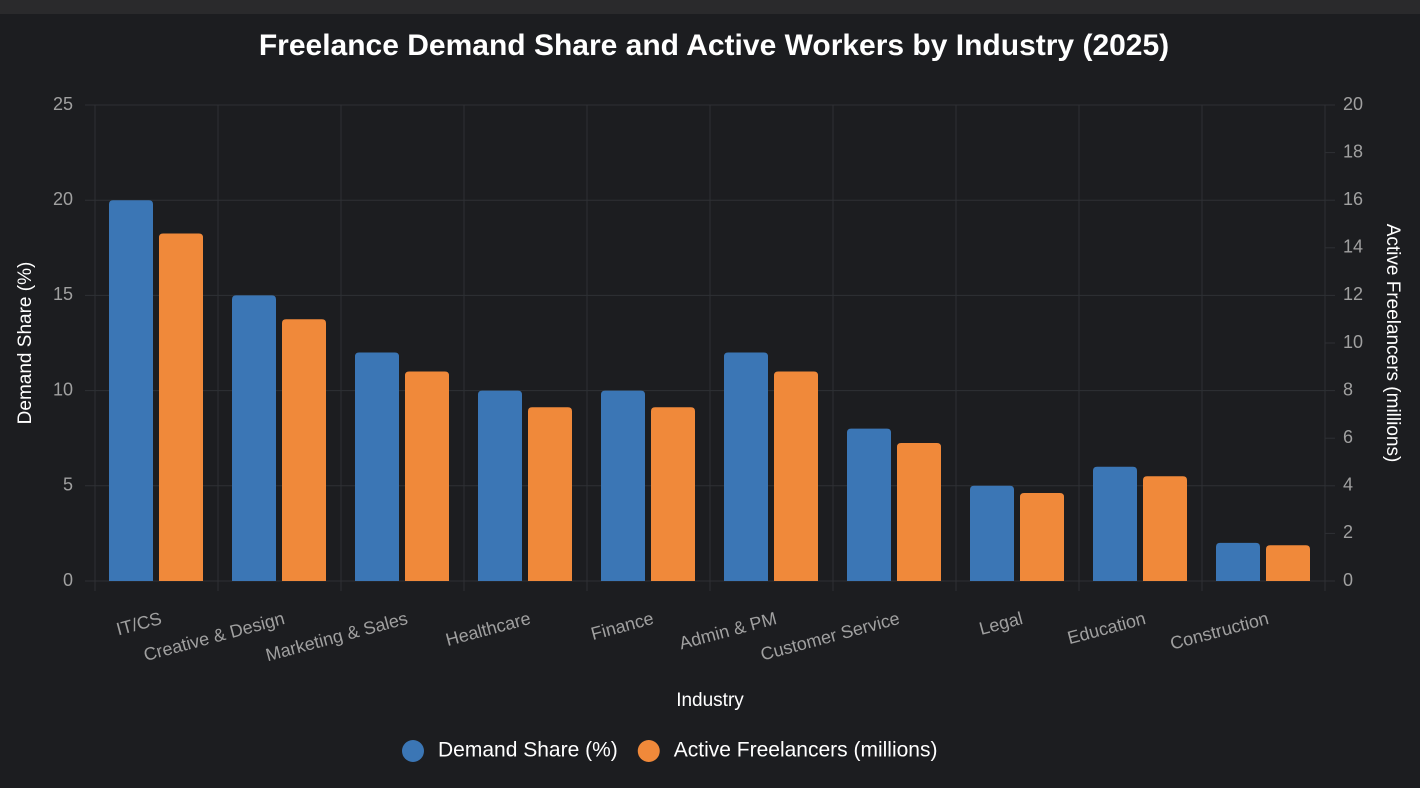  What do you see at coordinates (710, 700) in the screenshot?
I see `x-axis-title: Industry` at bounding box center [710, 700].